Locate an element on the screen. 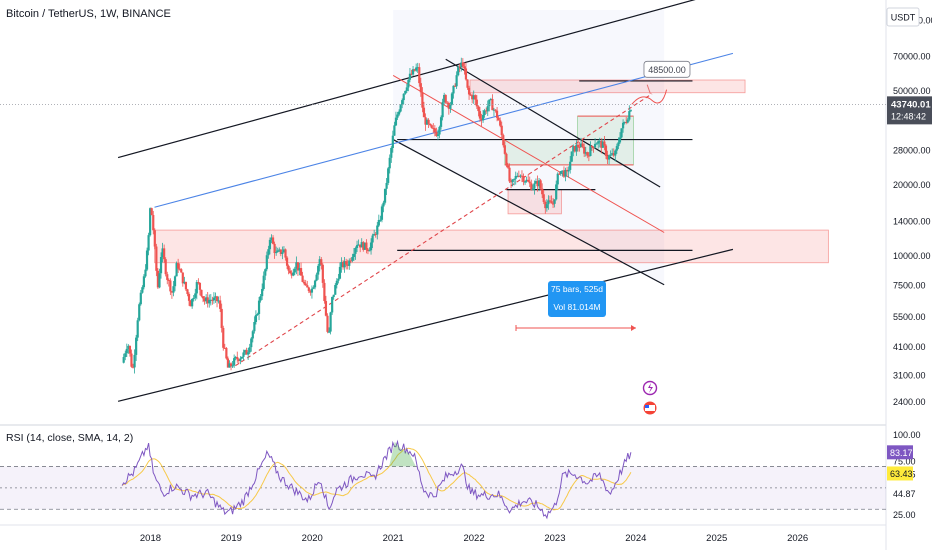 The width and height of the screenshot is (932, 550). falling-channel-fill is located at coordinates (529, 147).